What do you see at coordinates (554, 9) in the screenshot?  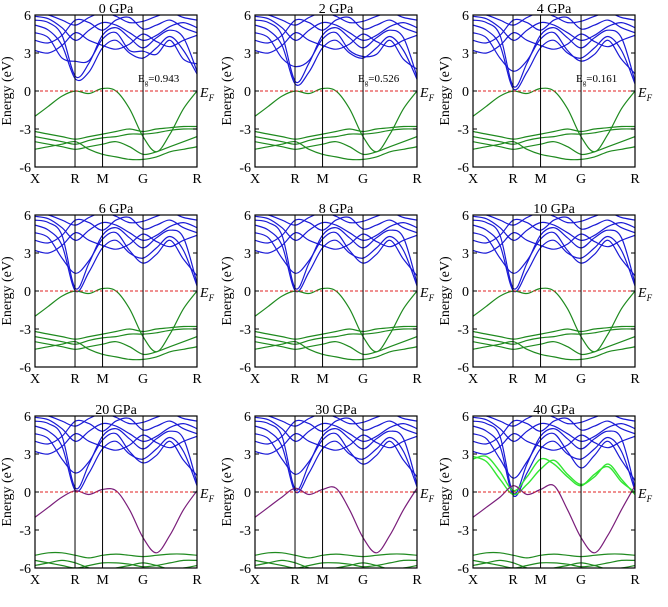 I see `panel-title: 4 GPa` at bounding box center [554, 9].